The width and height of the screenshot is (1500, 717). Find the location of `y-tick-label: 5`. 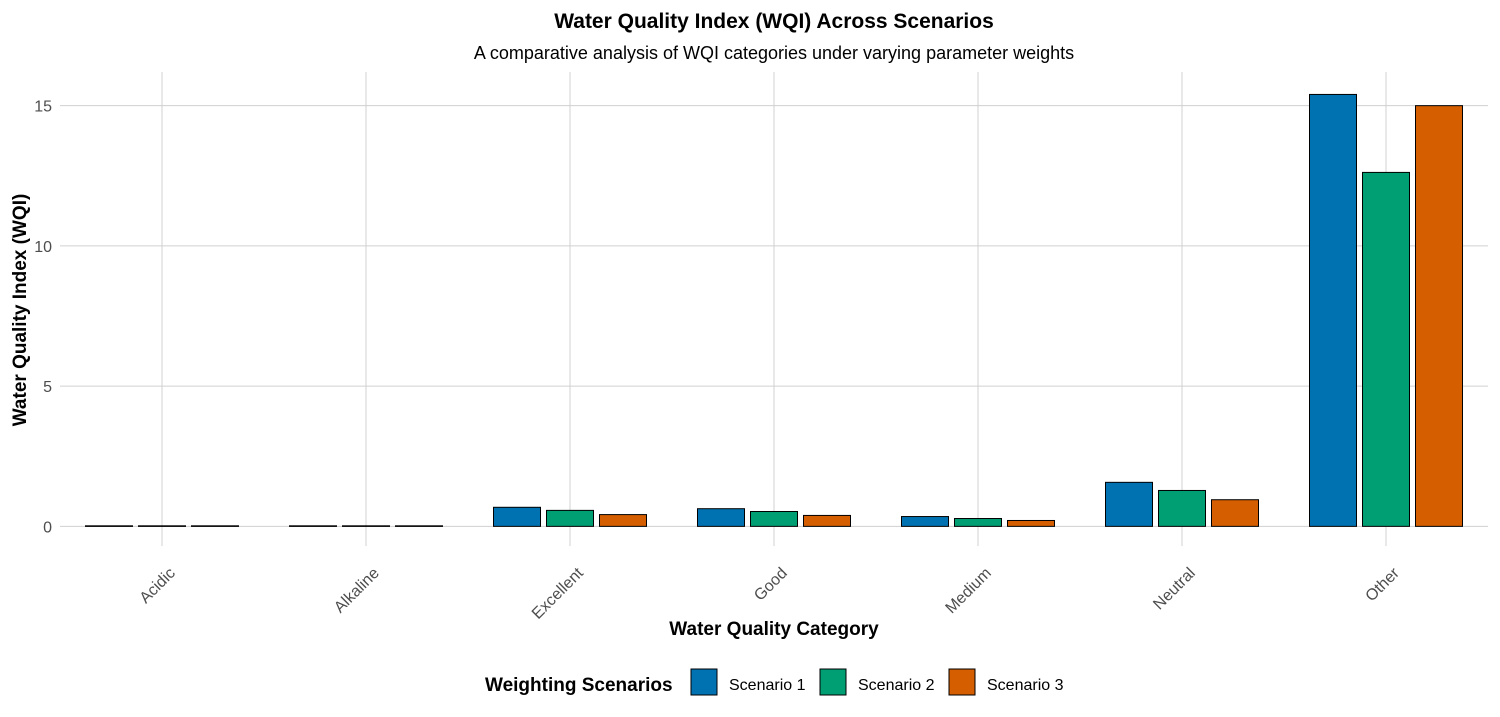

y-tick-label: 5 is located at coordinates (47, 387).